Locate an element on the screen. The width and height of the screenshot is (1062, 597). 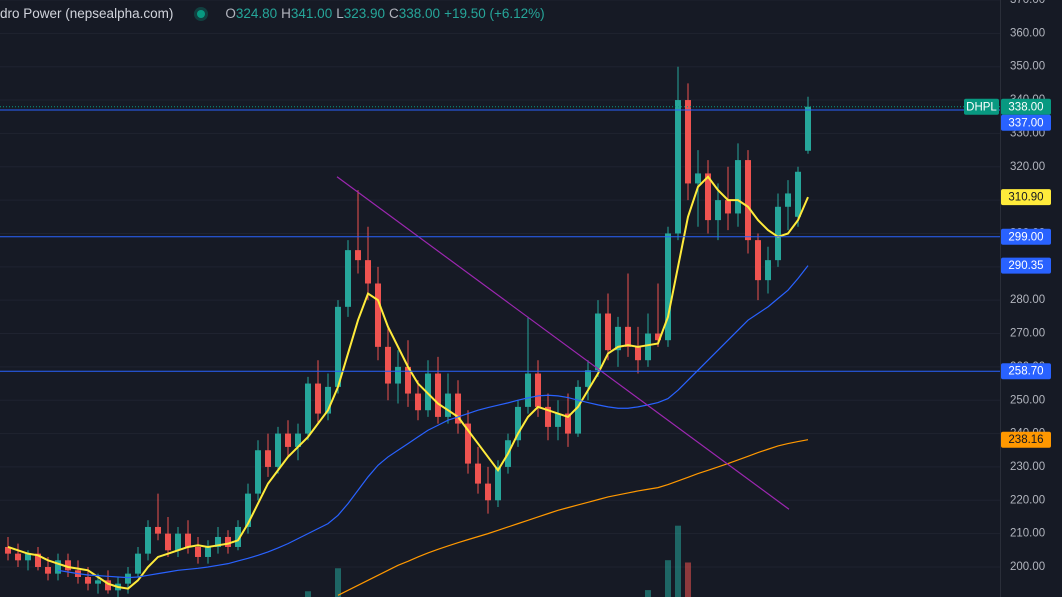
price-label: 310.90 is located at coordinates (1025, 198).